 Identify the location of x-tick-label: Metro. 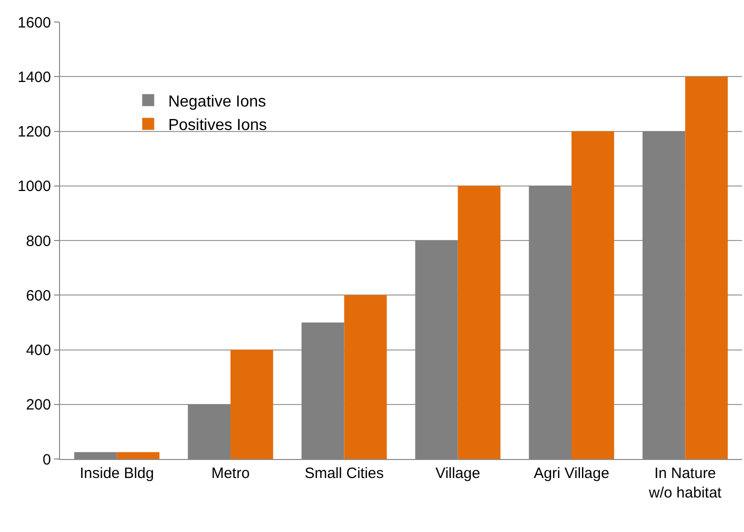
(230, 473).